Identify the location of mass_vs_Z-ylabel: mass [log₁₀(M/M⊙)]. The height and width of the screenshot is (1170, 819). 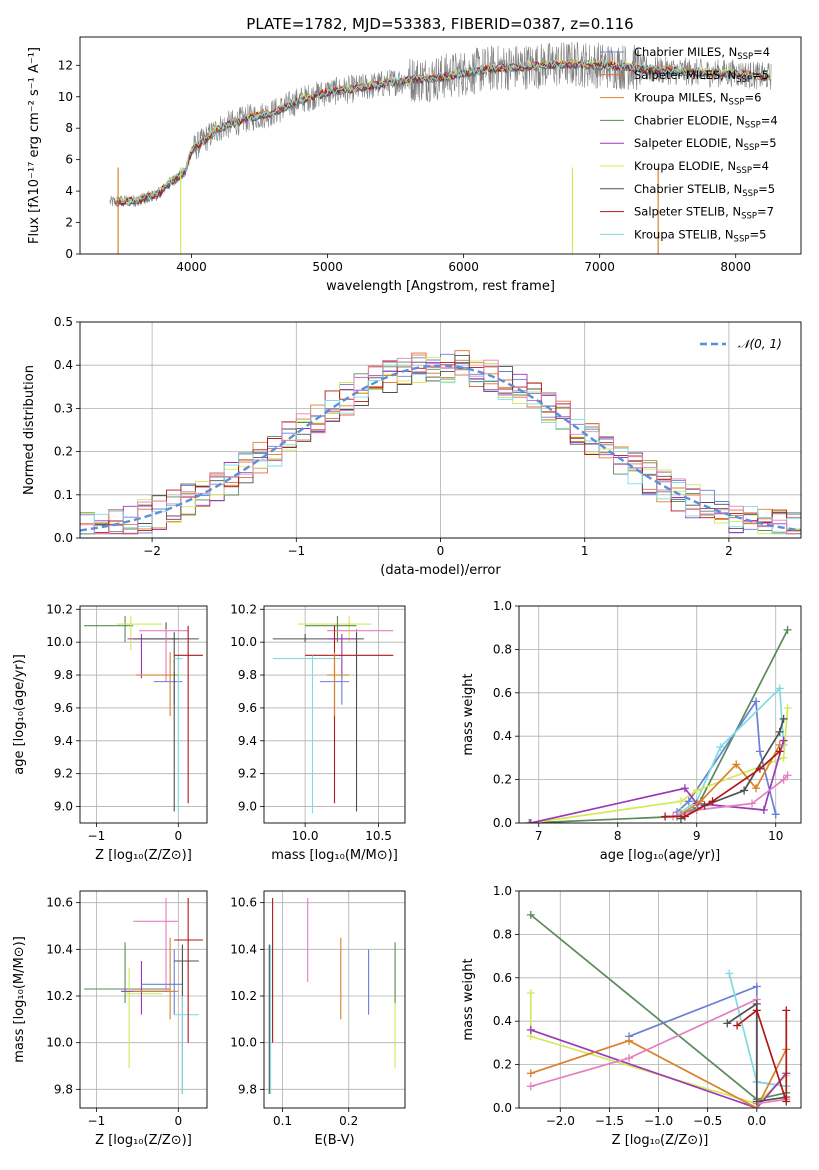
(19, 999).